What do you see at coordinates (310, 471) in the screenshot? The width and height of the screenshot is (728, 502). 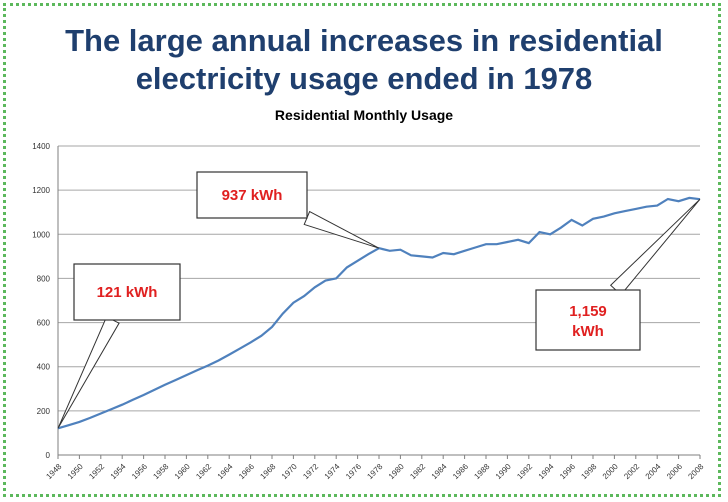 I see `x-tick-label: 1972` at bounding box center [310, 471].